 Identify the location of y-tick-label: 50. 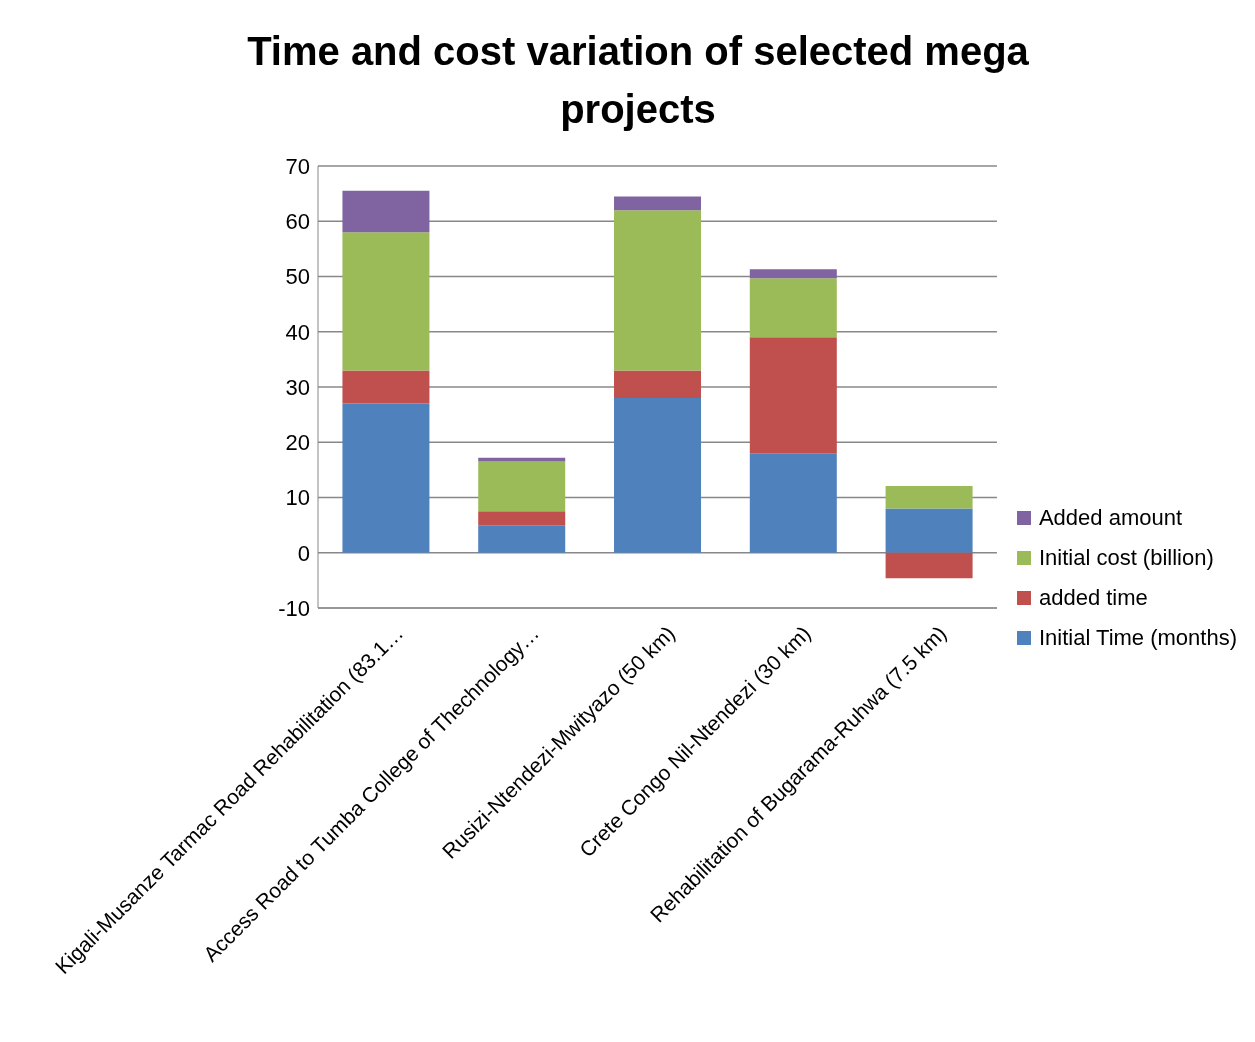
(297, 277).